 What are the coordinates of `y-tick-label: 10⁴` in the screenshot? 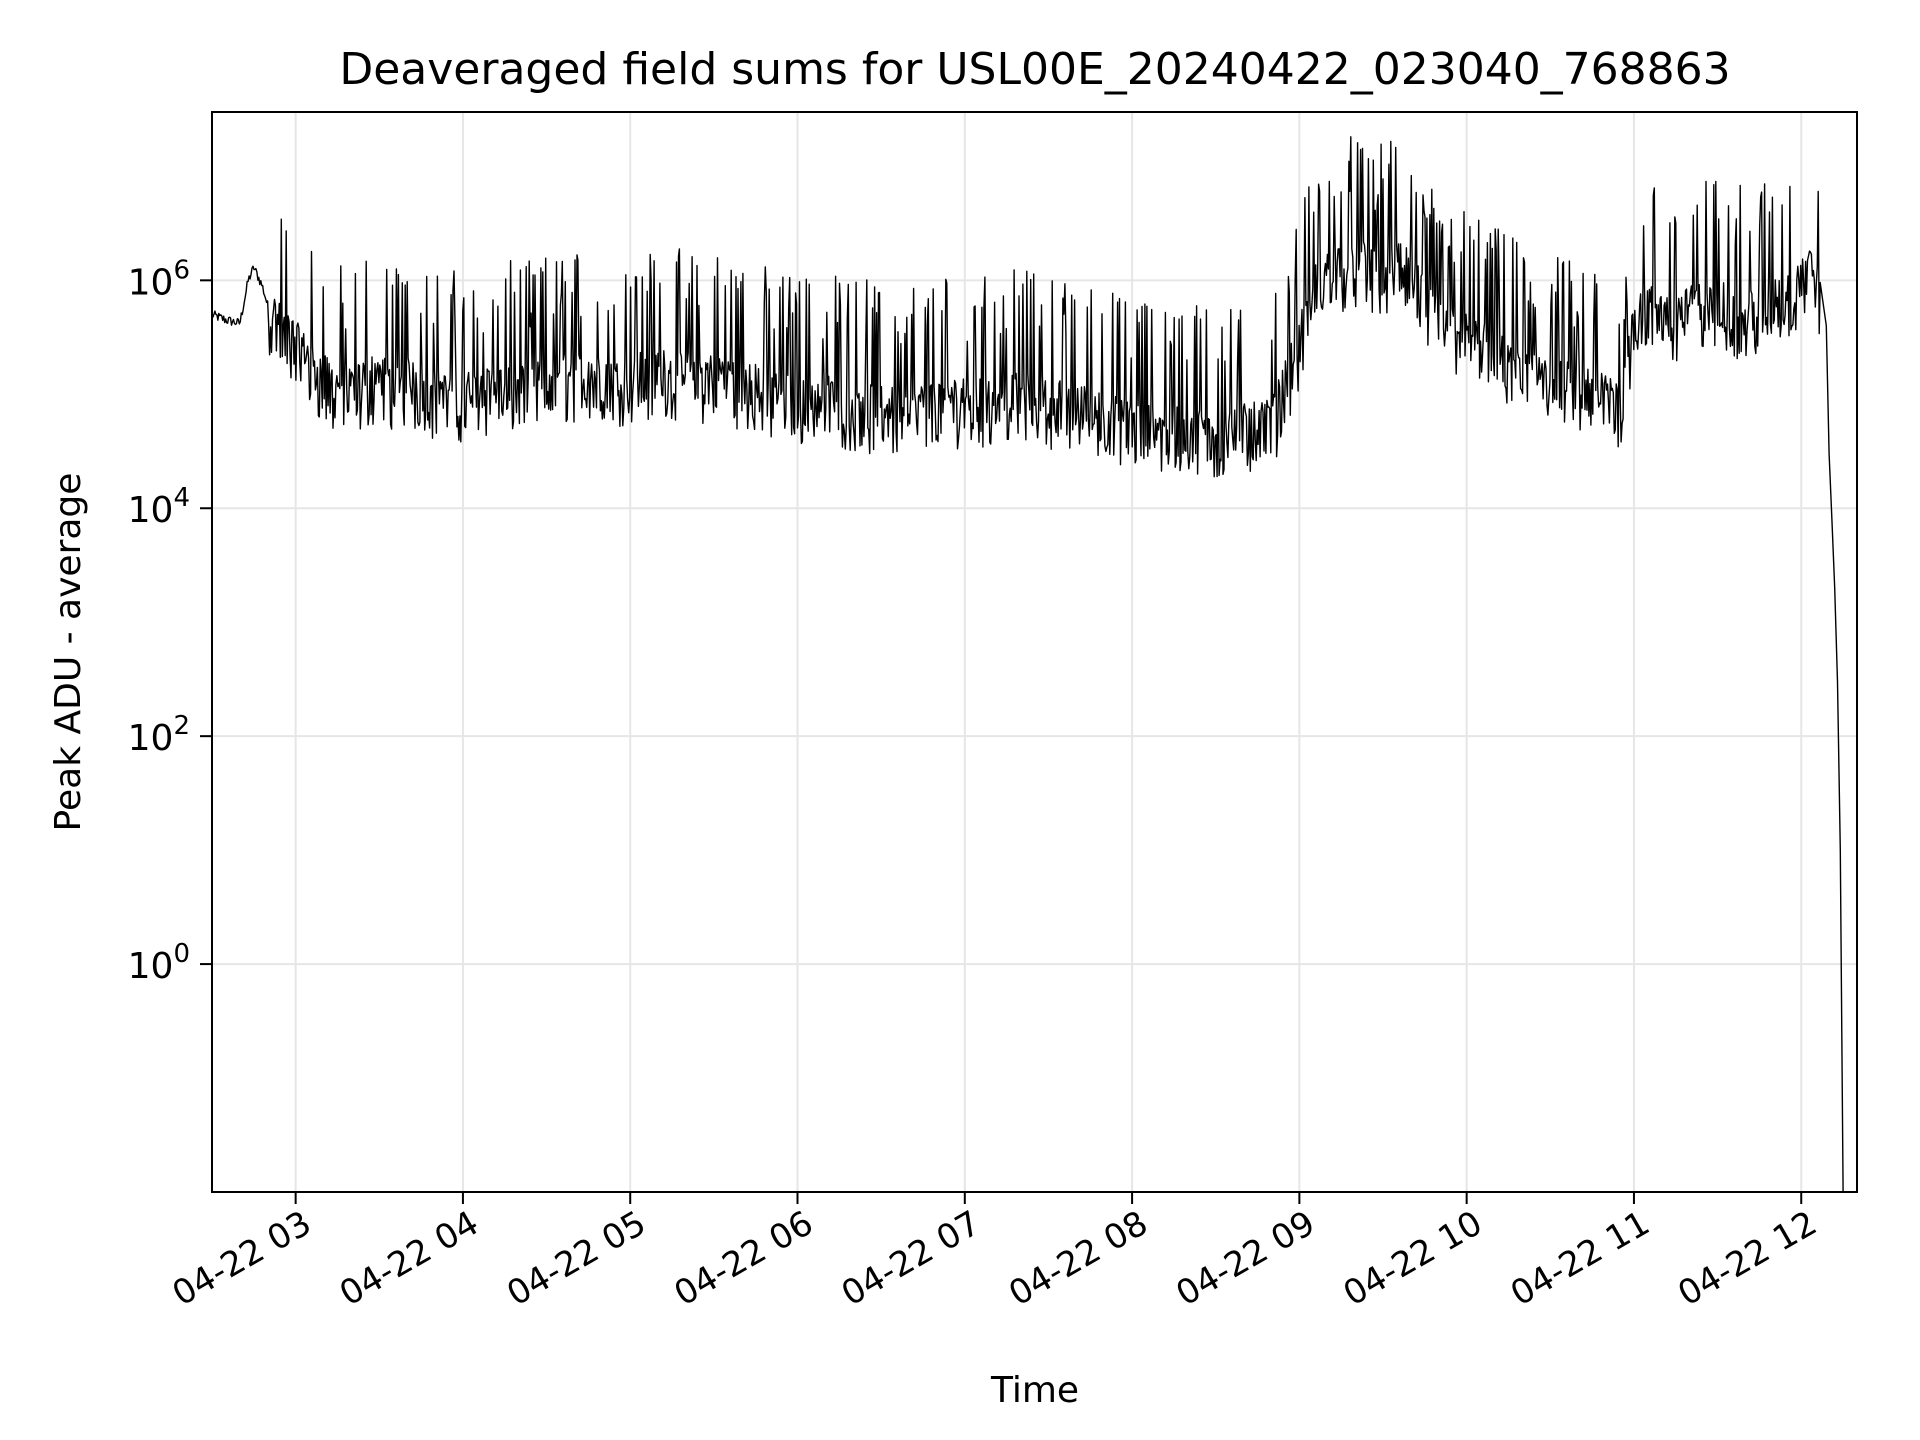 It's located at (159, 507).